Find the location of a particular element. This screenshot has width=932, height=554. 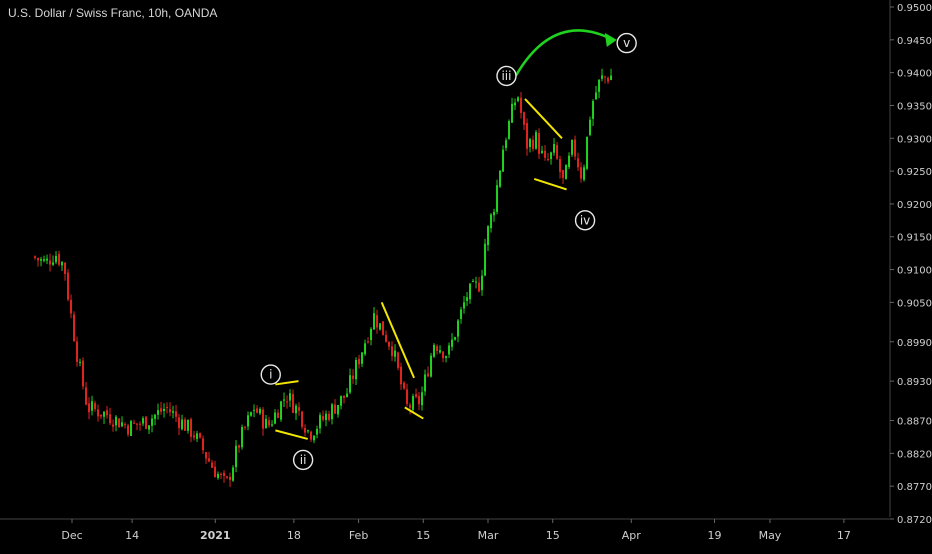

x-axis: Dec 14 2021 18 Feb 15 Mar 15 Apr 19 May 17 is located at coordinates (445, 530).